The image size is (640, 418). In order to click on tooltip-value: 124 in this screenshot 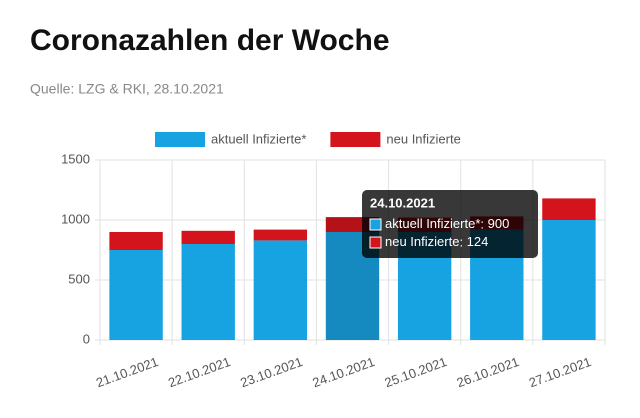, I will do `click(478, 241)`.